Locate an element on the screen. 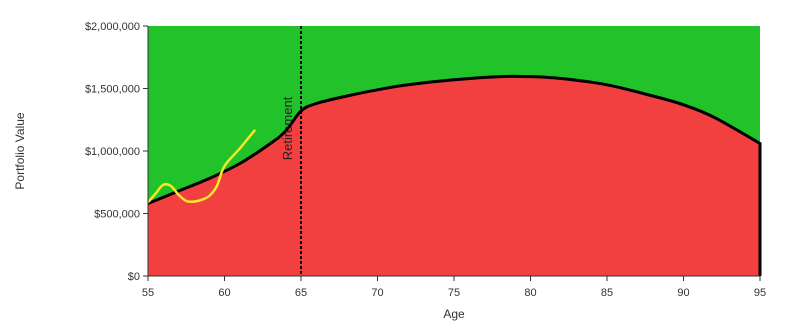 Image resolution: width=785 pixels, height=328 pixels. x-axis-ticks: 55 60 65 70 75 80 85 90 95 is located at coordinates (454, 287).